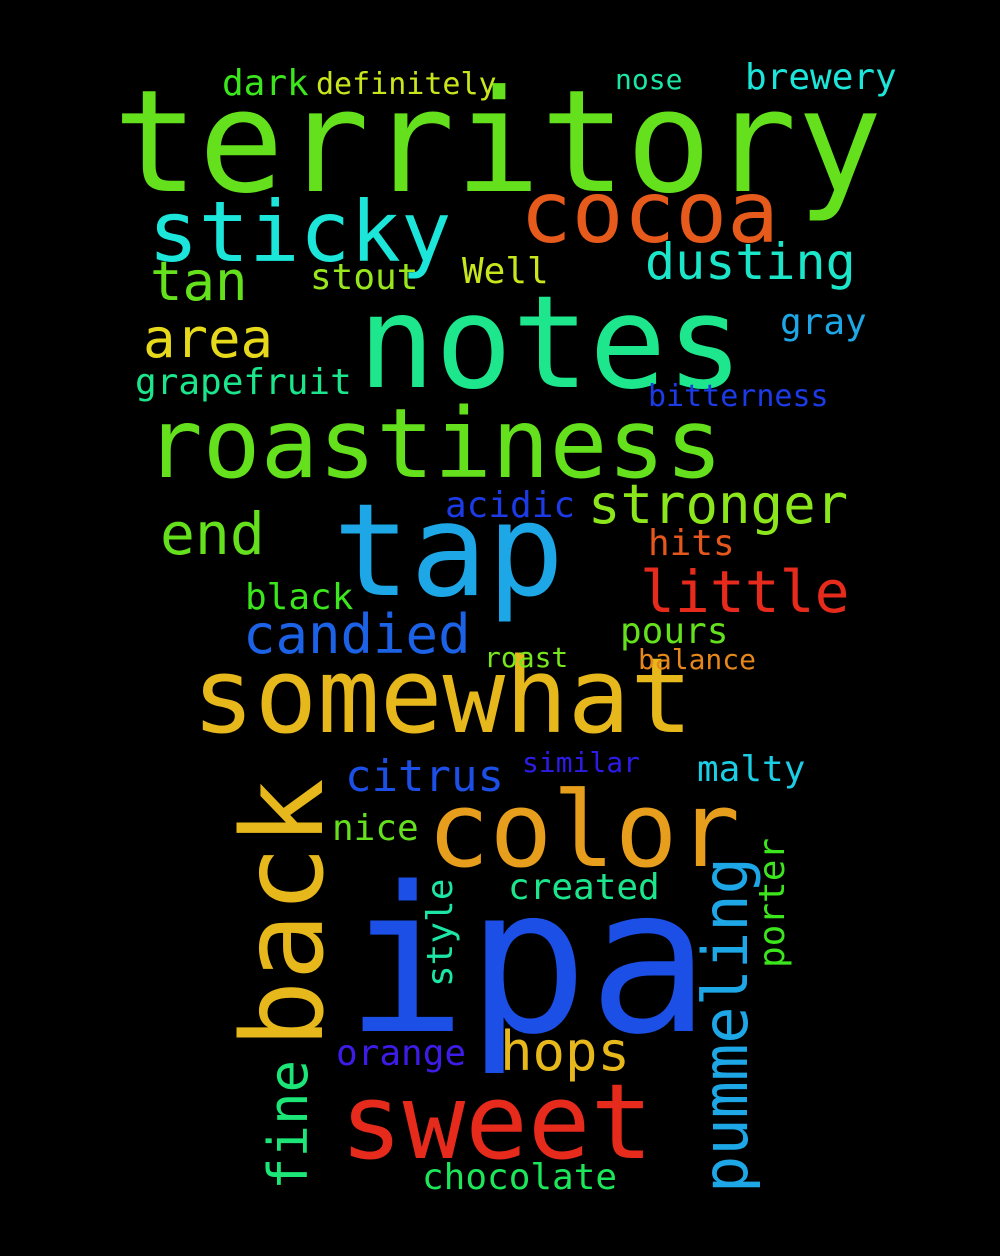 This screenshot has width=1000, height=1256. What do you see at coordinates (526, 657) in the screenshot?
I see `word-roast: roast` at bounding box center [526, 657].